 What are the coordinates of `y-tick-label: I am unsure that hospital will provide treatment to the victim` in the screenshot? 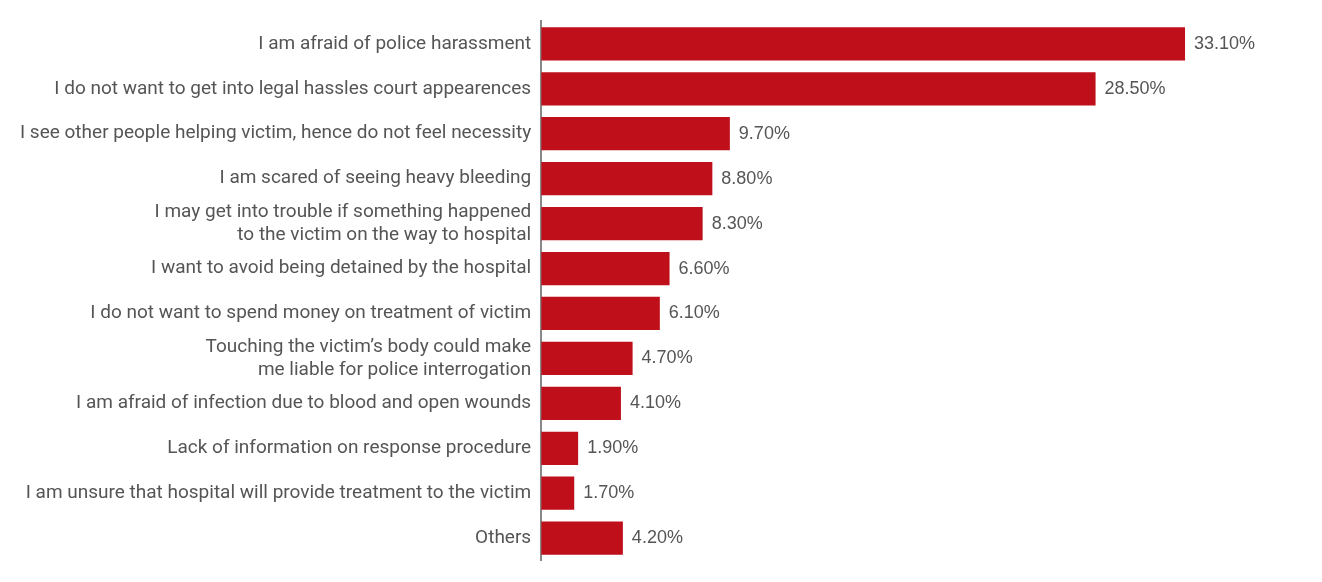 It's located at (278, 491).